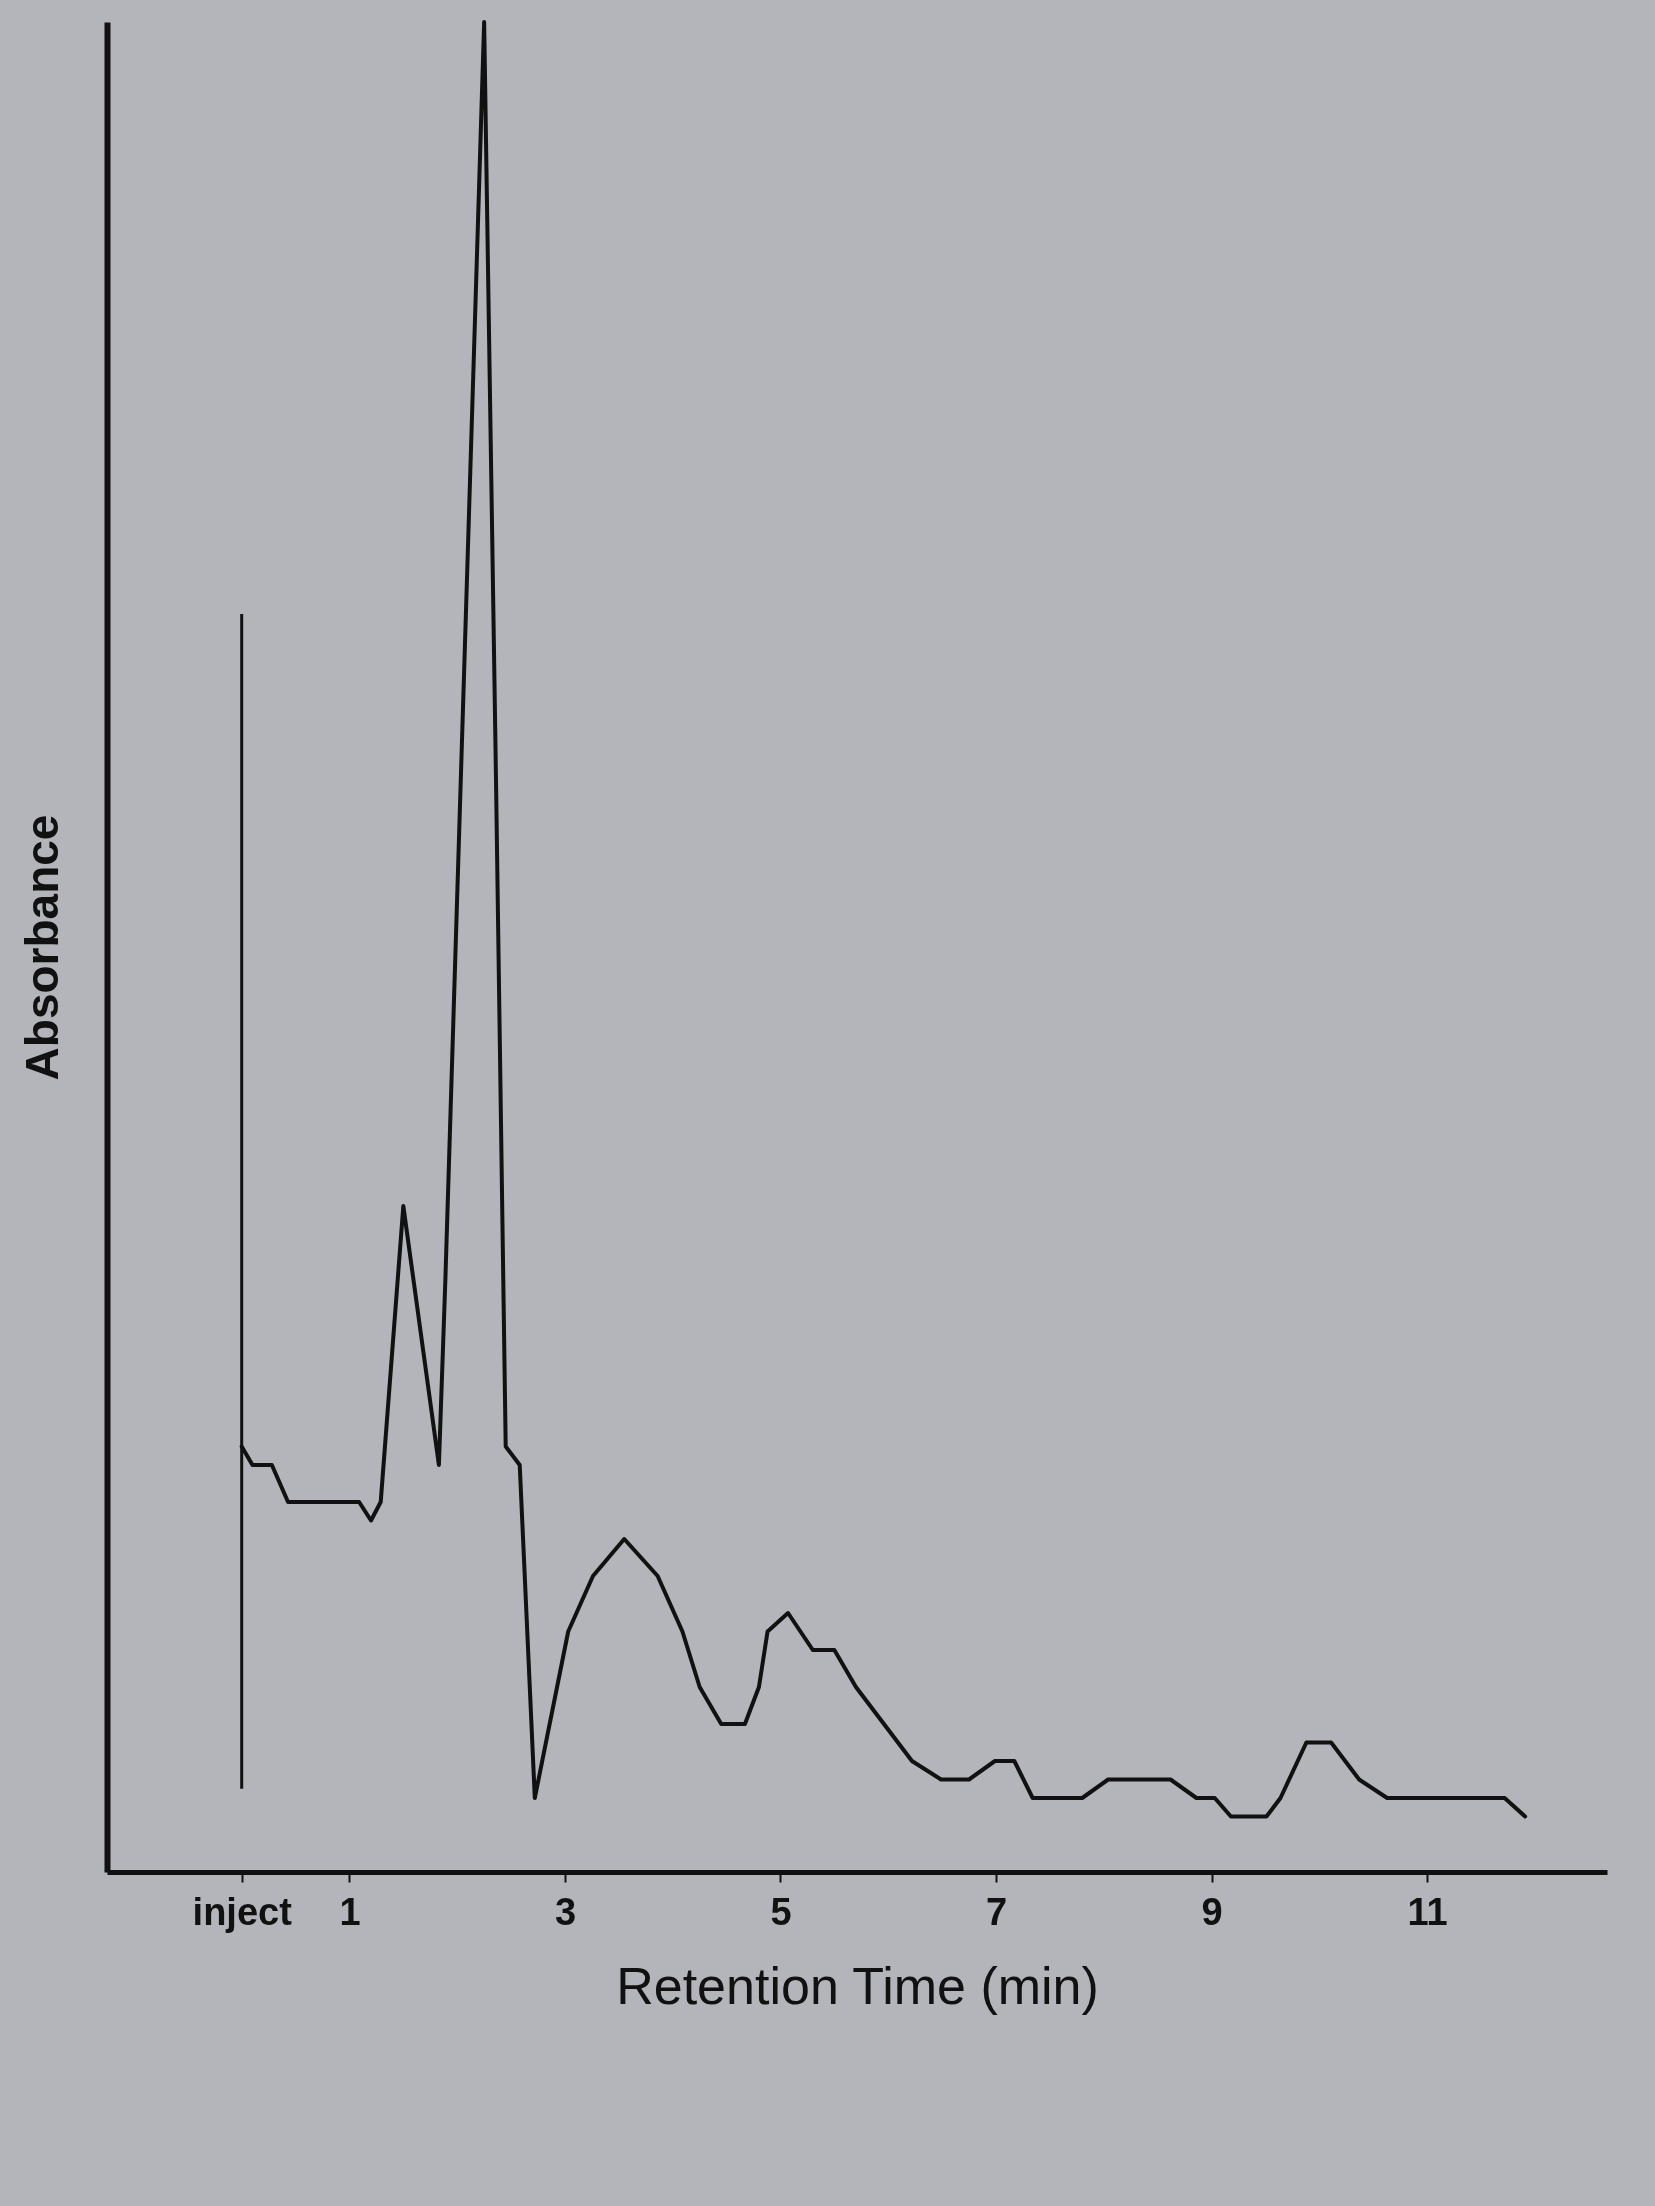 The width and height of the screenshot is (1655, 2206). What do you see at coordinates (1427, 1911) in the screenshot?
I see `x-tick-label: 11` at bounding box center [1427, 1911].